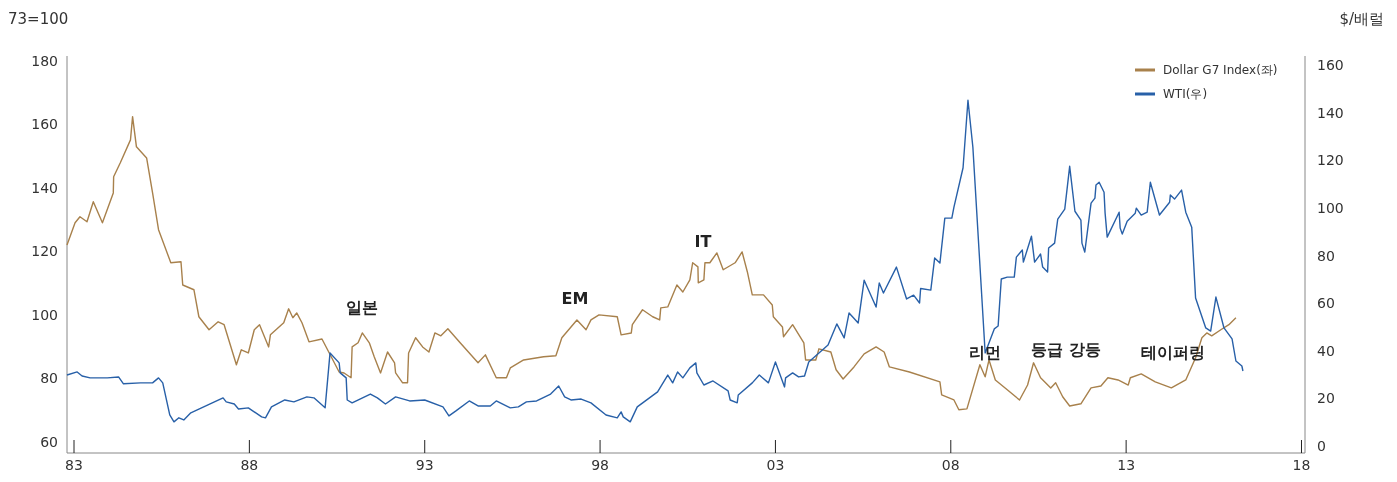 The width and height of the screenshot is (1397, 482). I want to click on y2-tick-label: 60, so click(1326, 303).